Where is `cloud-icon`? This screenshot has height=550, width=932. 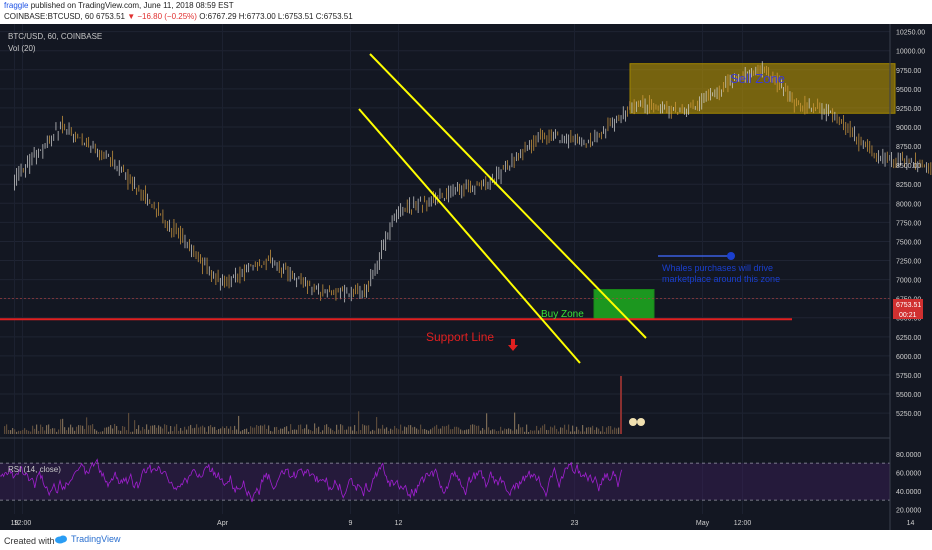 cloud-icon is located at coordinates (61, 539).